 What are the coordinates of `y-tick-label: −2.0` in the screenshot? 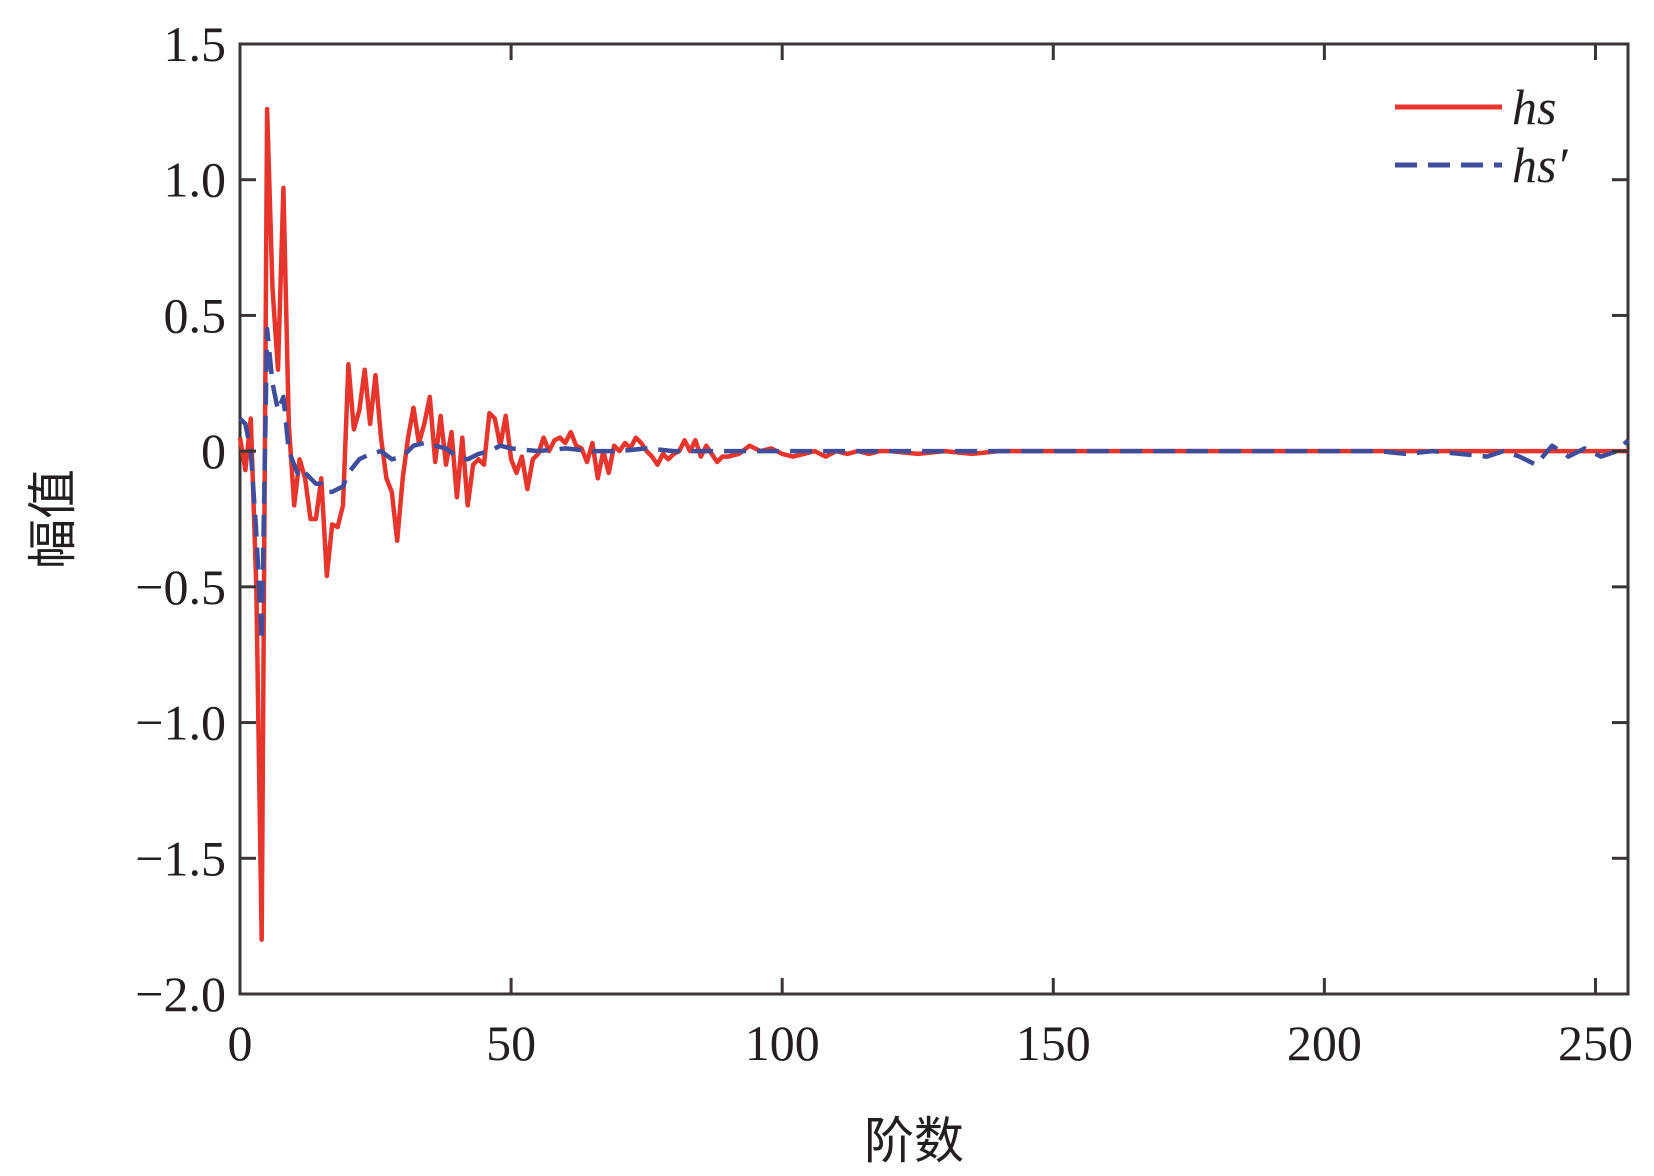 It's located at (180, 994).